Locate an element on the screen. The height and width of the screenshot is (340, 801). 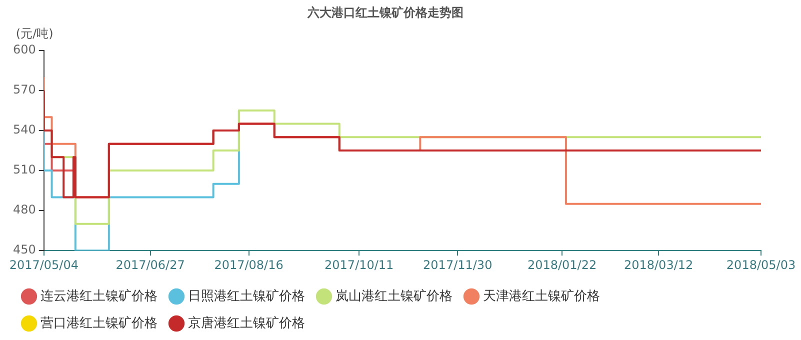
x-tick-label: 2017/10/11 is located at coordinates (359, 265).